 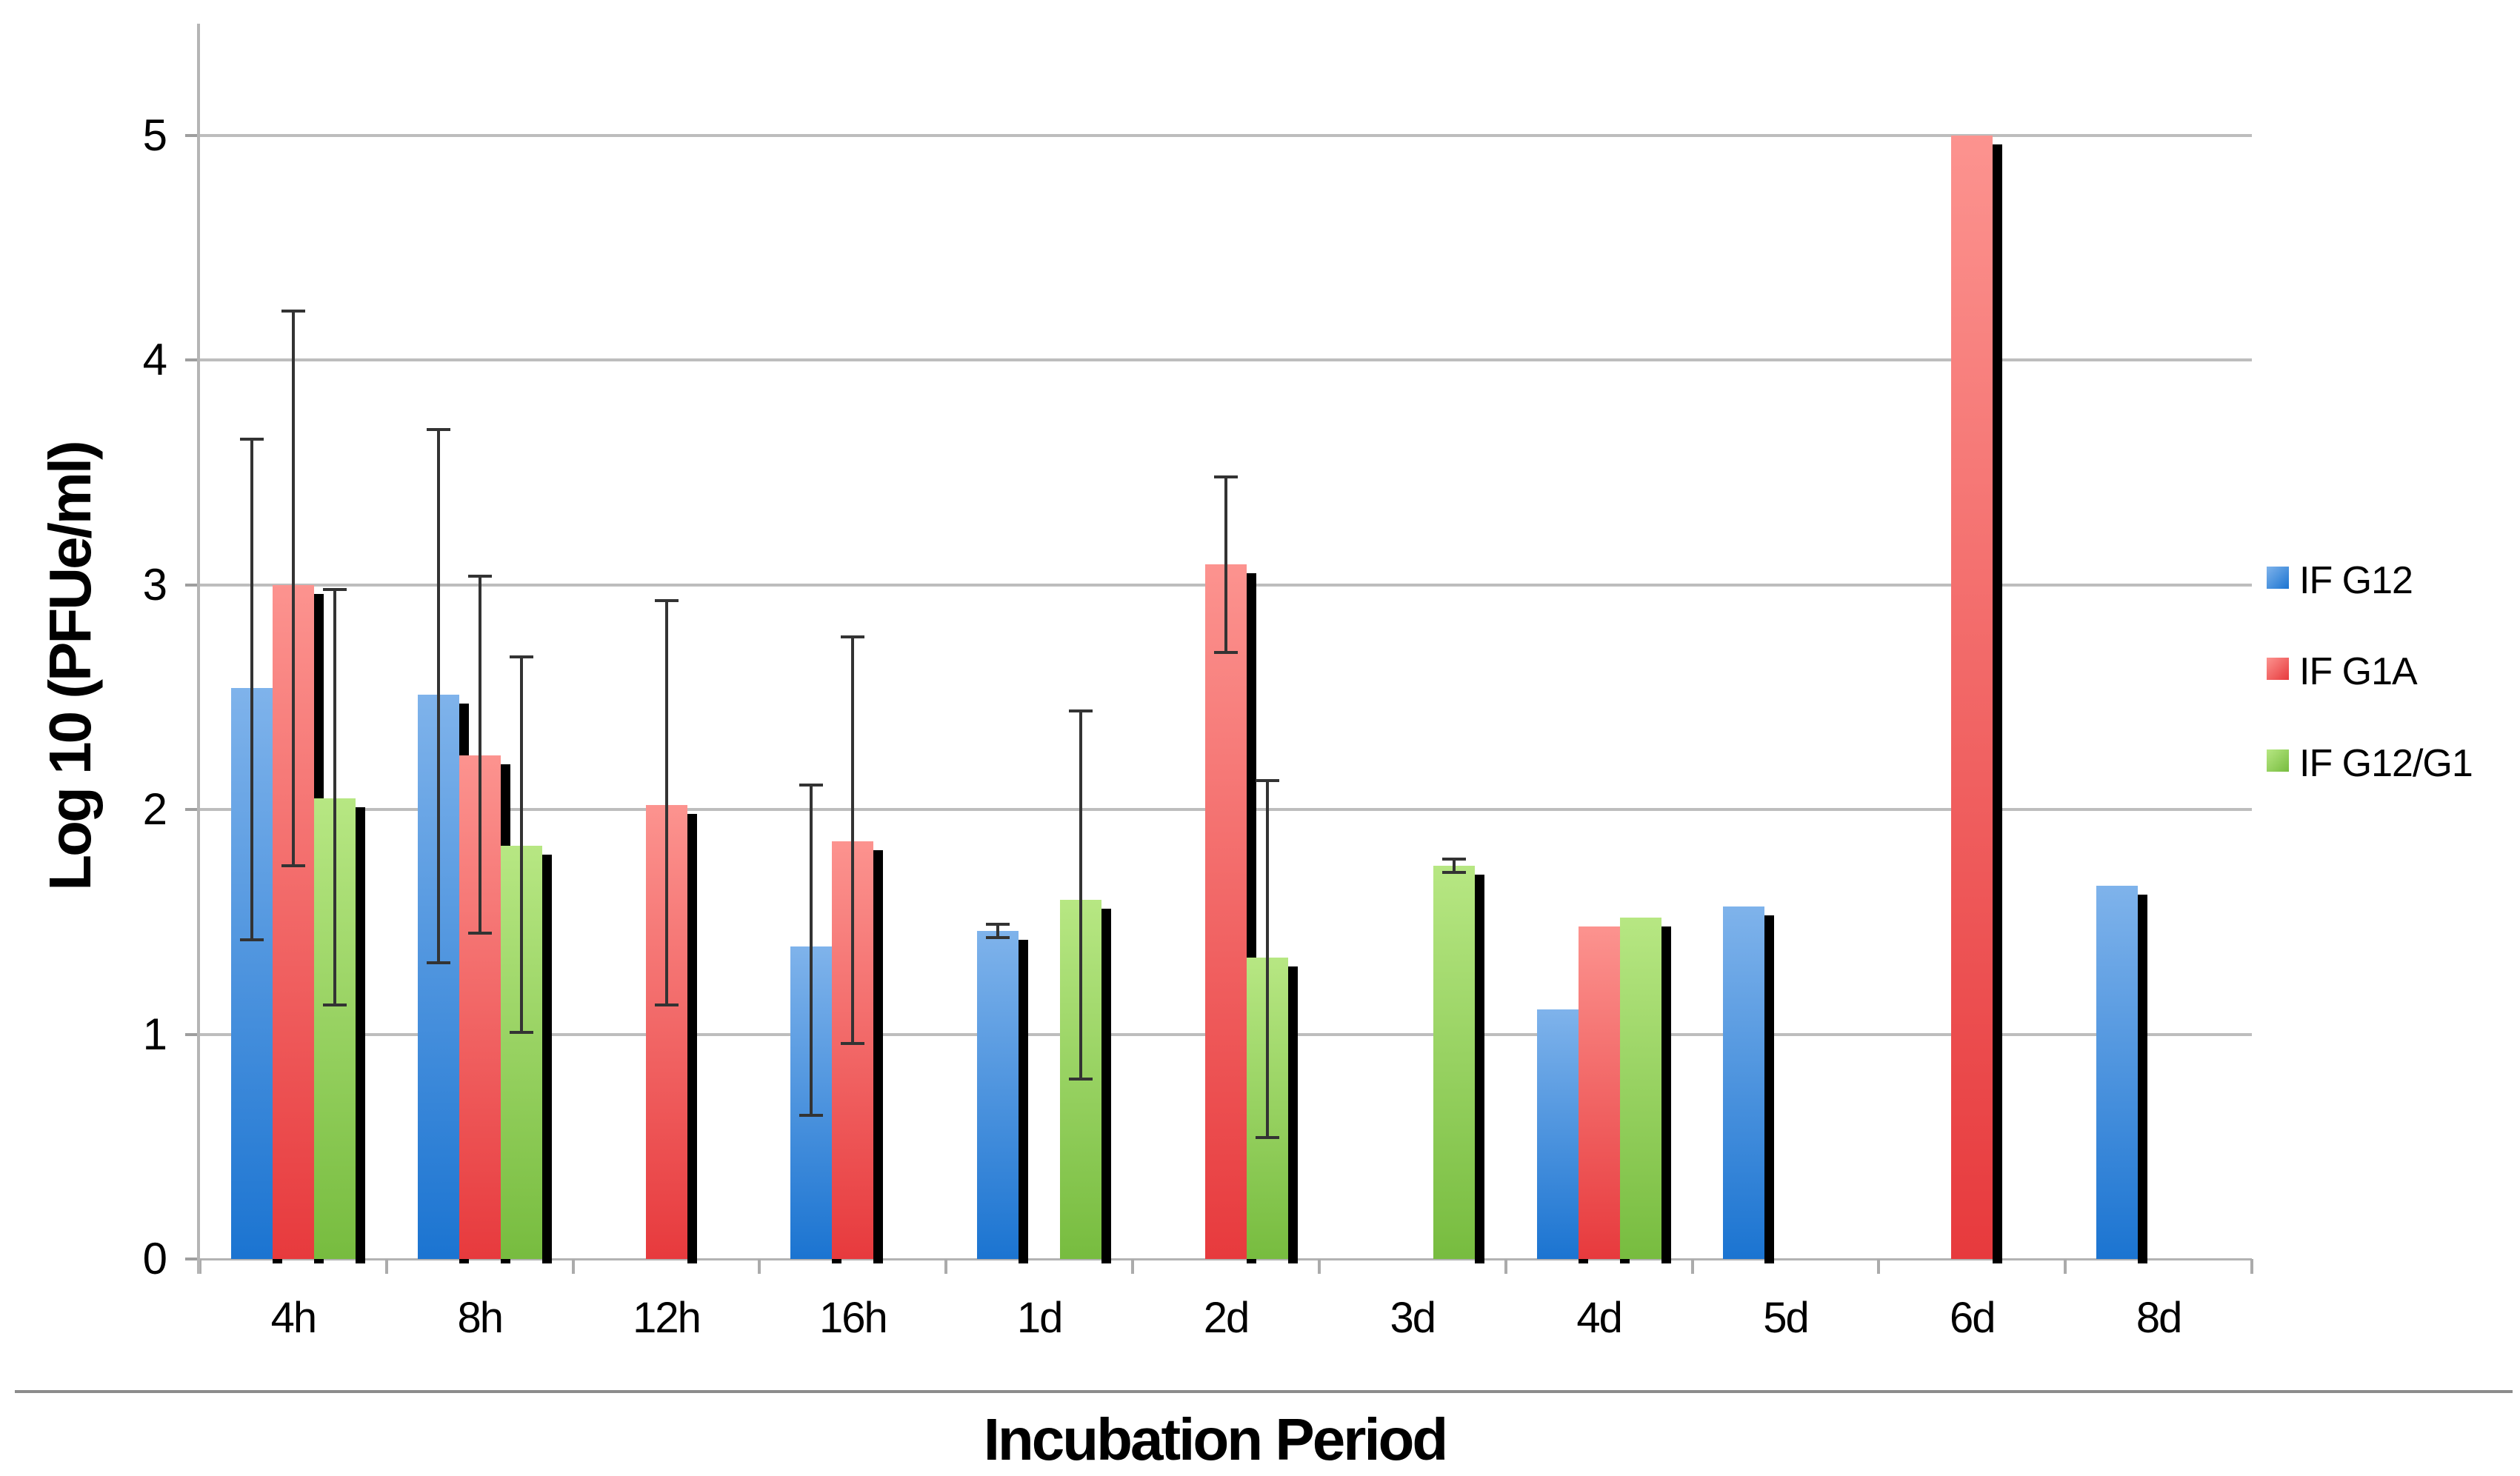 I want to click on y-tick-label: 1, so click(x=154, y=1034).